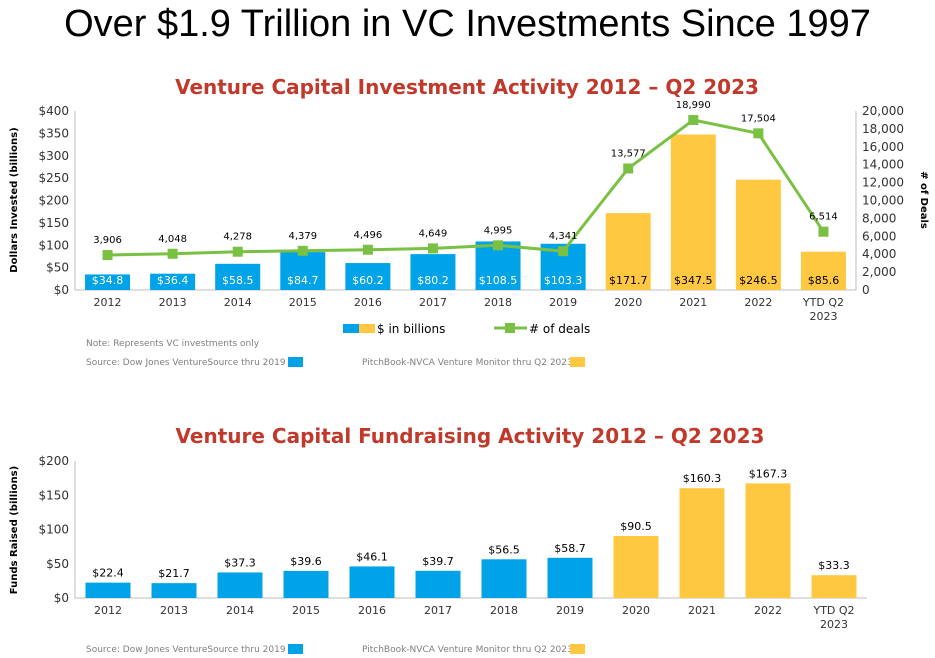  What do you see at coordinates (61, 598) in the screenshot?
I see `chart2-left-tick-label: $0` at bounding box center [61, 598].